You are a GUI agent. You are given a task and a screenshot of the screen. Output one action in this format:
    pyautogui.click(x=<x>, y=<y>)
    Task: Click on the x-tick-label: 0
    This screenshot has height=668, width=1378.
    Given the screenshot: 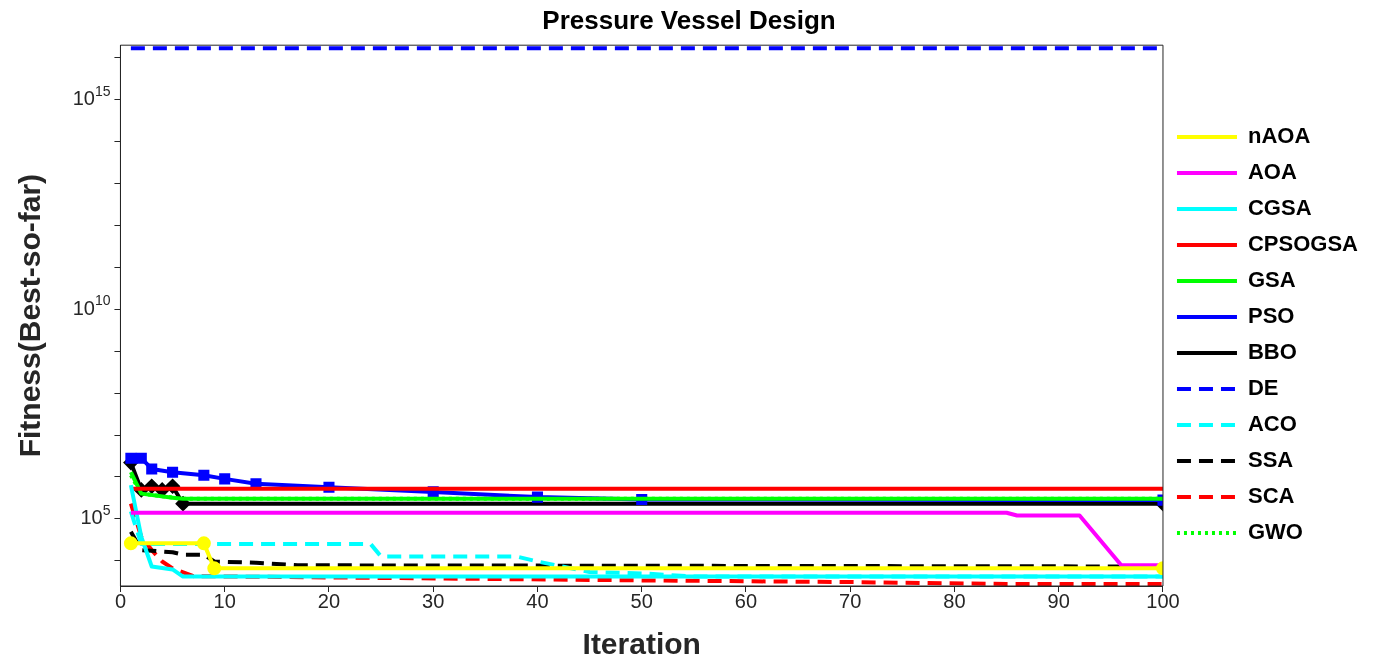 What is the action you would take?
    pyautogui.click(x=120, y=600)
    